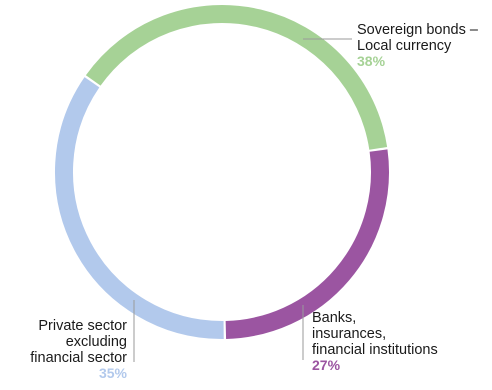 This screenshot has width=492, height=390. What do you see at coordinates (326, 365) in the screenshot?
I see `slice-value-2: 27%` at bounding box center [326, 365].